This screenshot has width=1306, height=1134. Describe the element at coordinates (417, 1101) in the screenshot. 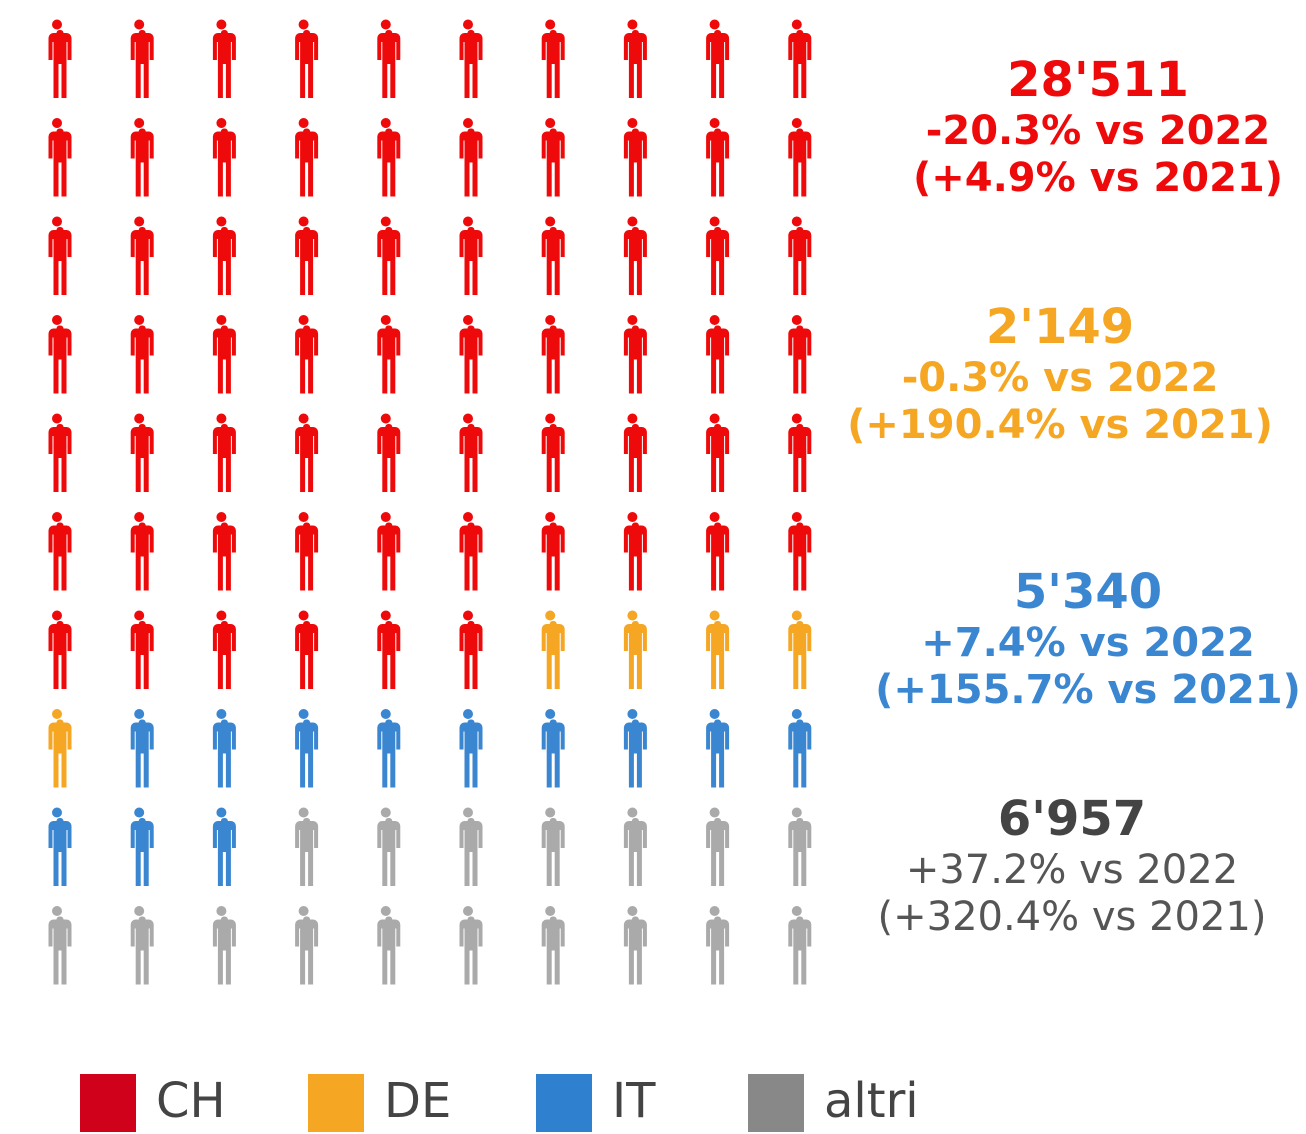

I see `legend-label: DE` at that location.